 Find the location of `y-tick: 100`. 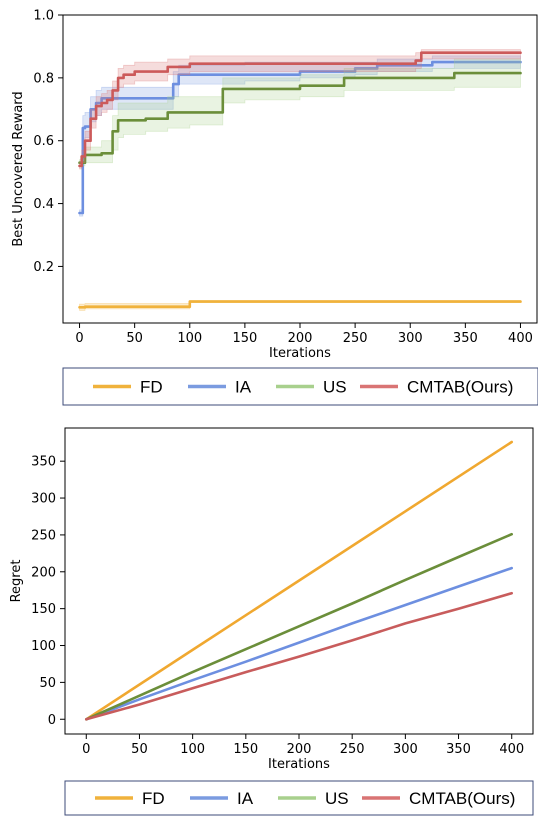

y-tick: 100 is located at coordinates (48, 646).